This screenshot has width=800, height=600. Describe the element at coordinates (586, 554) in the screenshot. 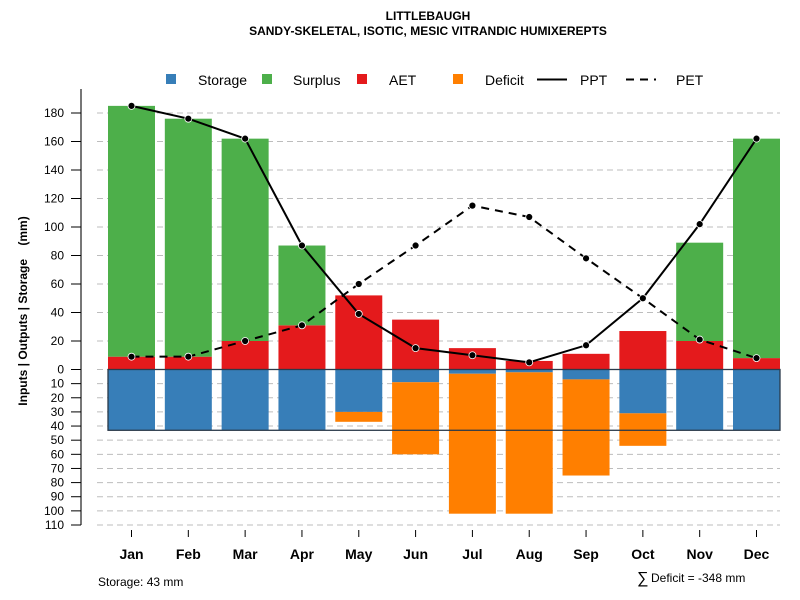

I see `x-tick-label-sep: Sep` at that location.